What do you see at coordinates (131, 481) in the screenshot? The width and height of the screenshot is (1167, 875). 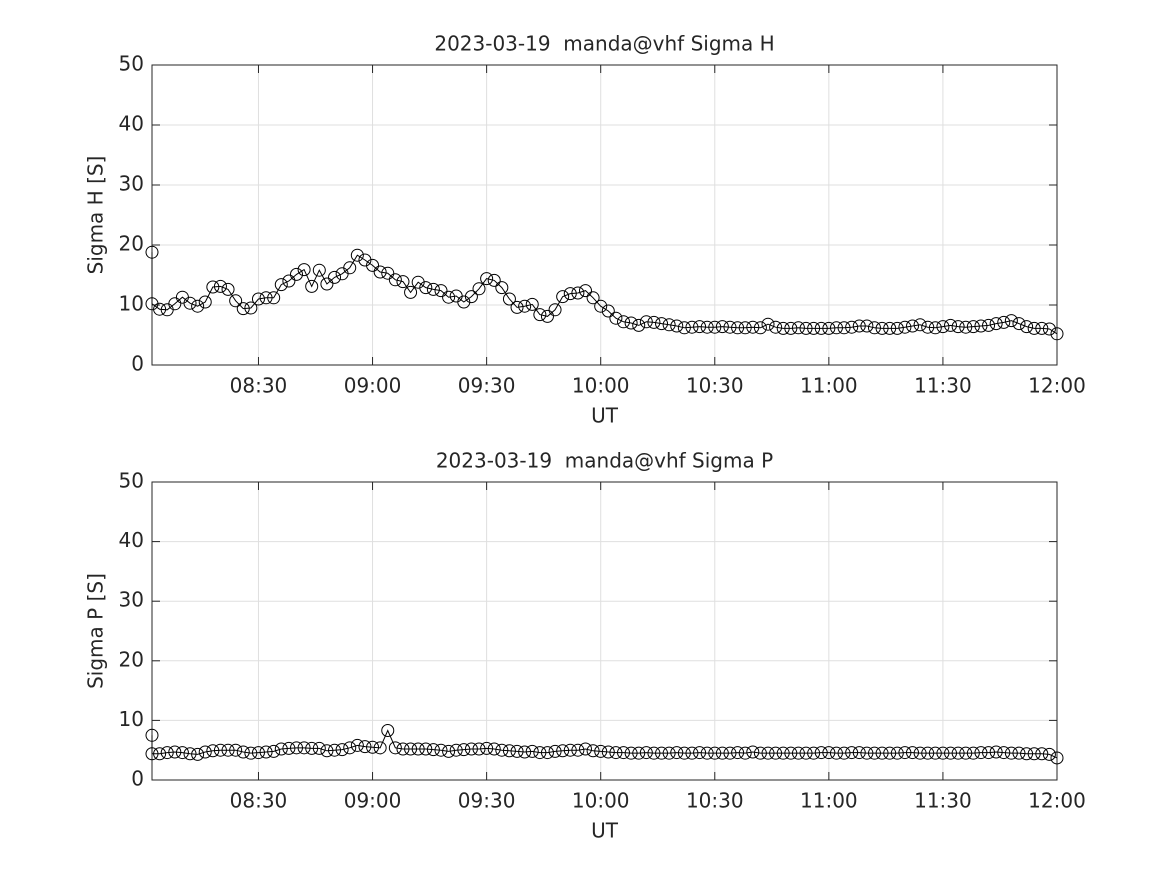 I see `y-tick-label: 50` at bounding box center [131, 481].